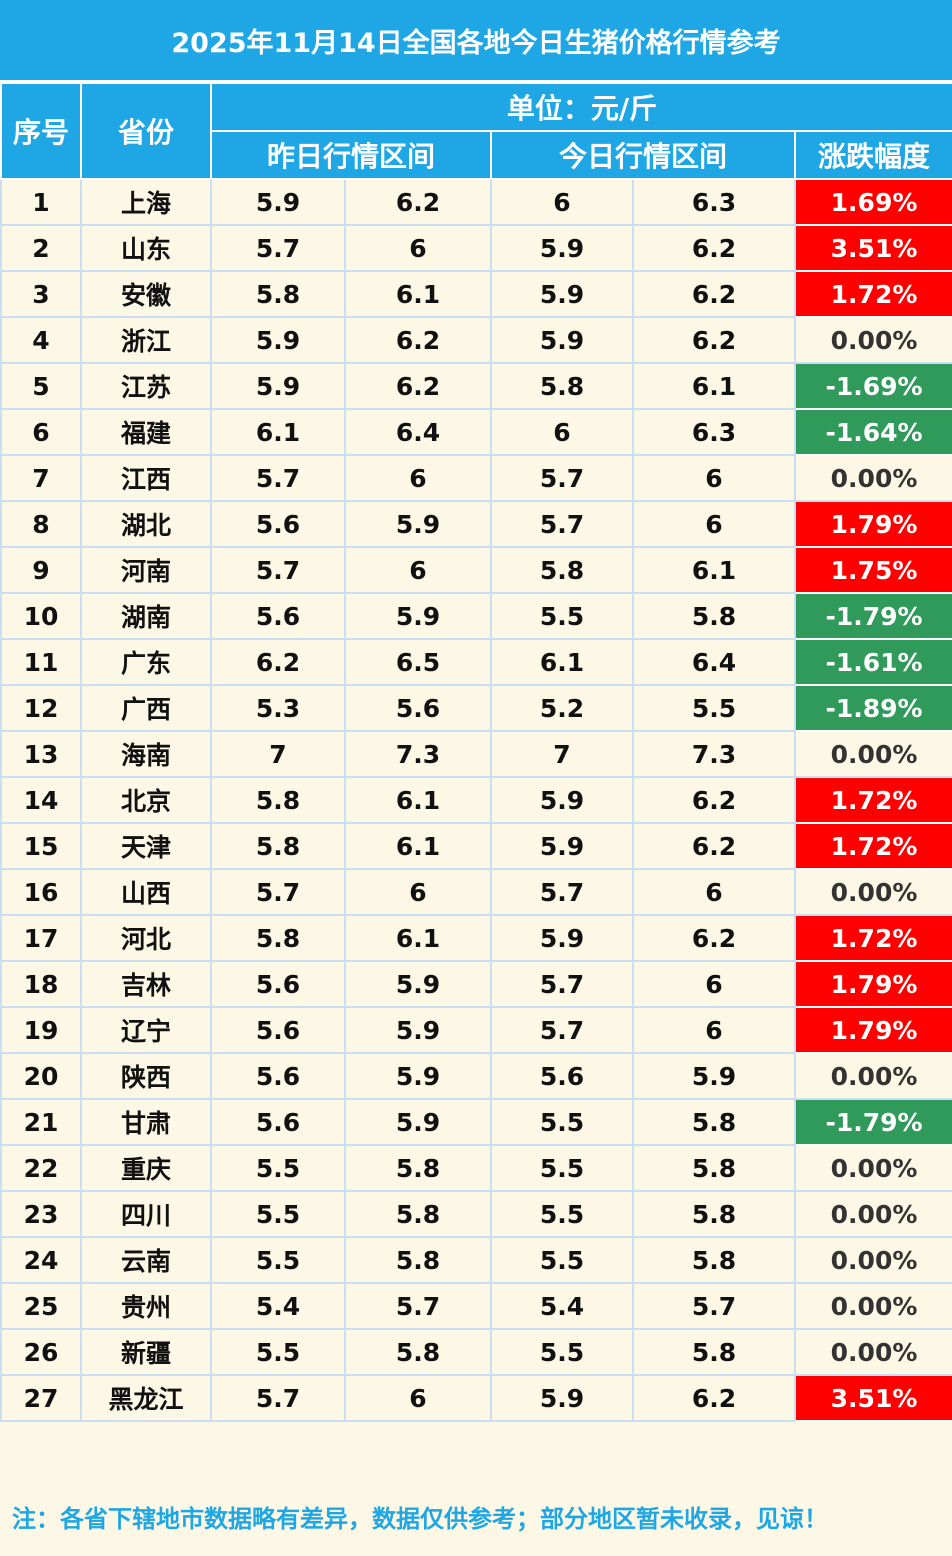 This screenshot has height=1556, width=952. Describe the element at coordinates (278, 248) in the screenshot. I see `yesterday-low: 5.7` at that location.